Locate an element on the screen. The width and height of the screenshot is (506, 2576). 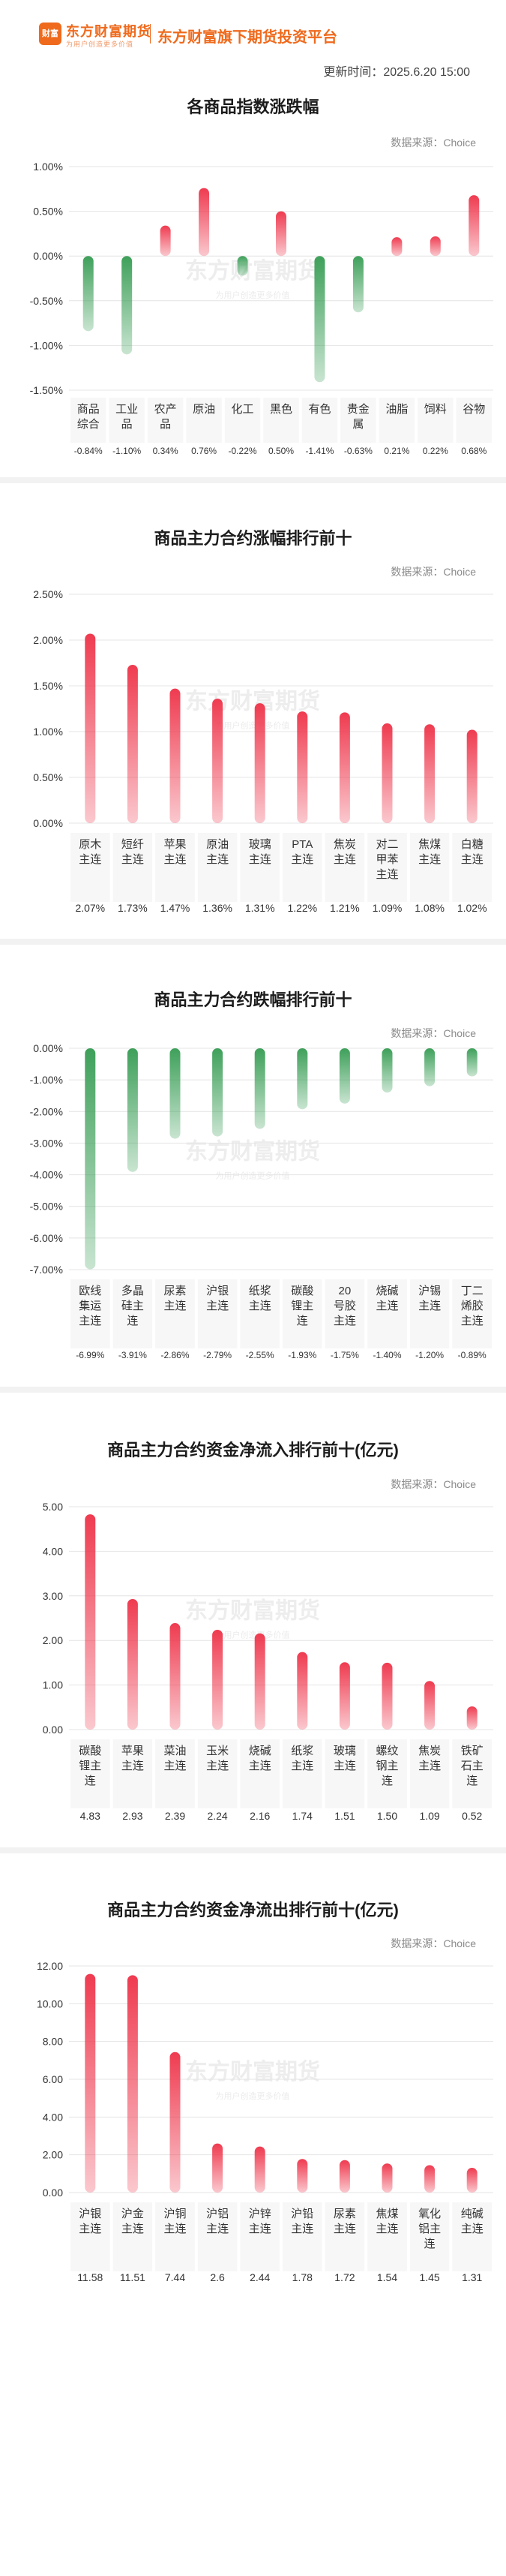
value-label: -0.84% is located at coordinates (88, 451).